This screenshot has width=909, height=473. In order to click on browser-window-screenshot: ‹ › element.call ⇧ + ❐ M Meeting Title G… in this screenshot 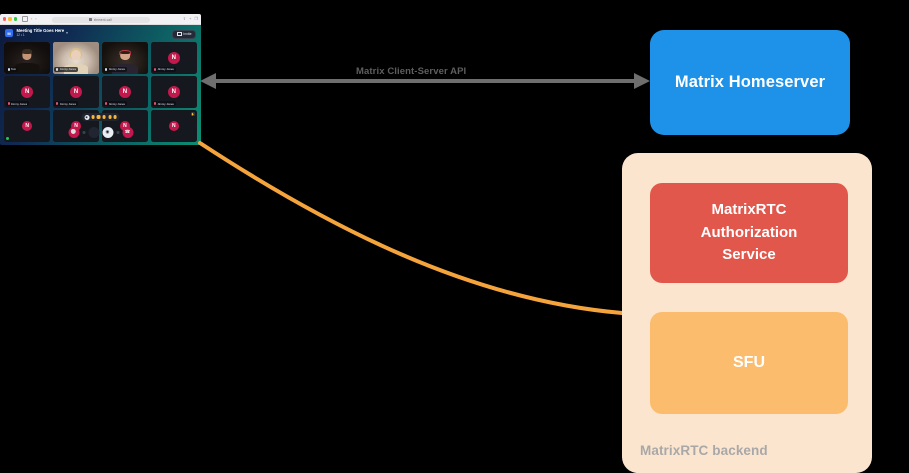, I will do `click(100, 79)`.